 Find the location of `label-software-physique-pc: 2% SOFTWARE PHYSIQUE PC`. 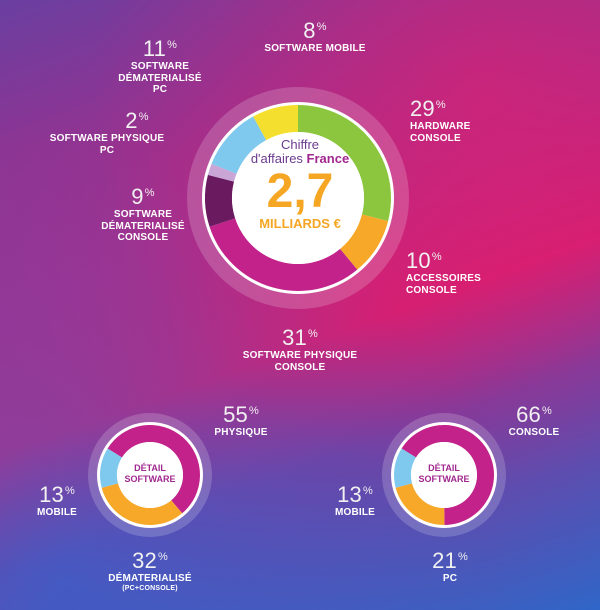

label-software-physique-pc: 2% SOFTWARE PHYSIQUE PC is located at coordinates (107, 132).